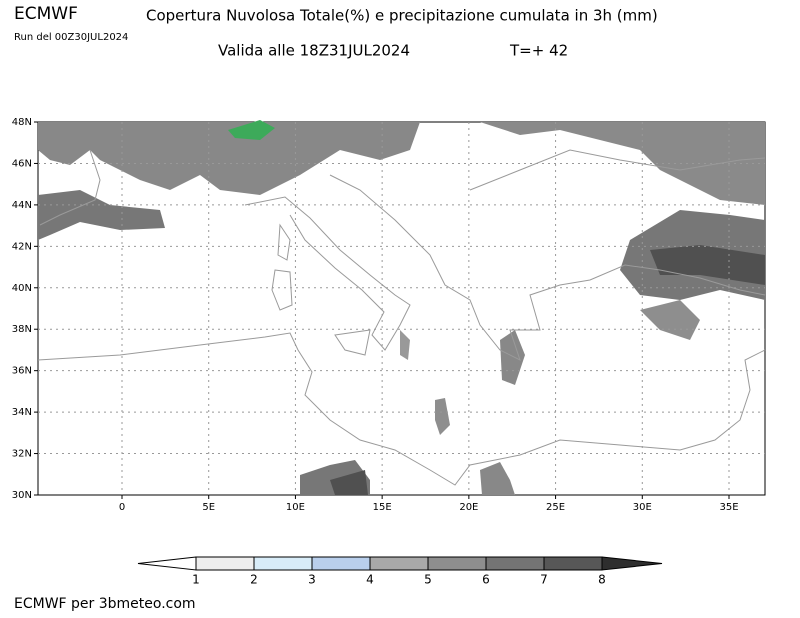 The image size is (800, 618). Describe the element at coordinates (22, 163) in the screenshot. I see `lat-label: 46N` at that location.